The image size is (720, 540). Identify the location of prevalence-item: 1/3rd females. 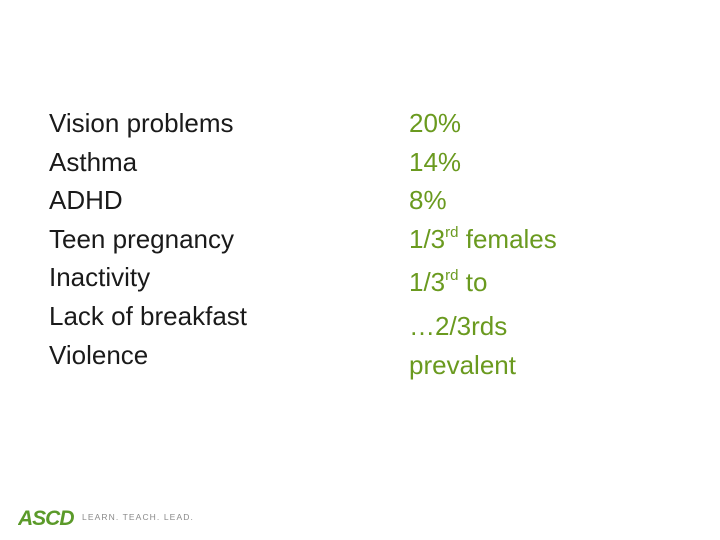
(483, 242).